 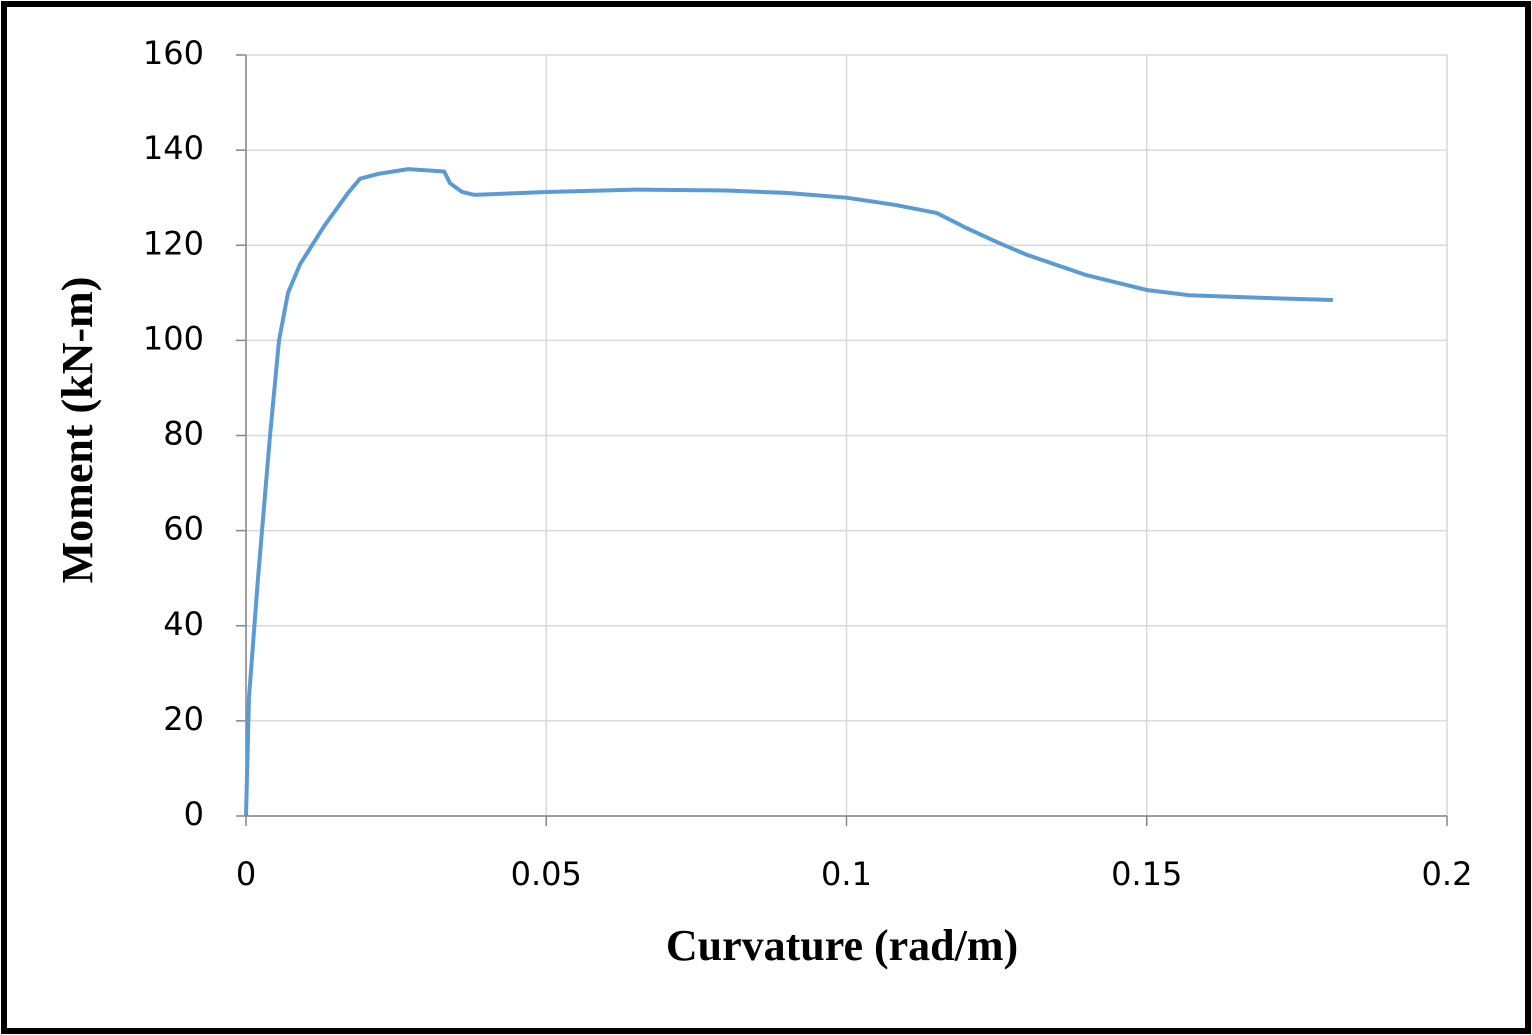 What do you see at coordinates (846, 874) in the screenshot?
I see `x-tick-label: 0.1` at bounding box center [846, 874].